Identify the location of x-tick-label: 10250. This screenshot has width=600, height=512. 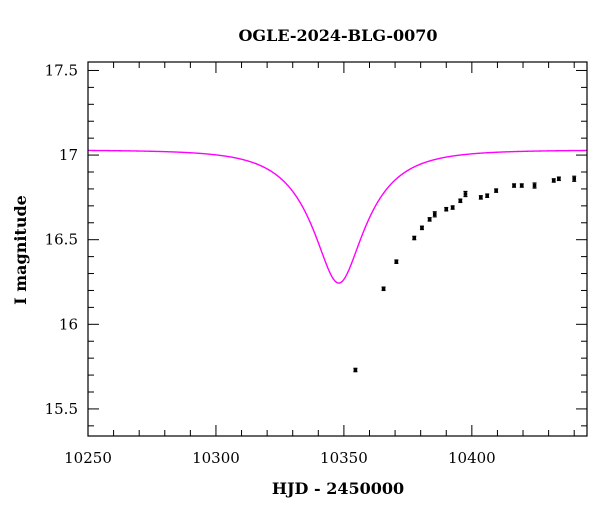
(88, 458).